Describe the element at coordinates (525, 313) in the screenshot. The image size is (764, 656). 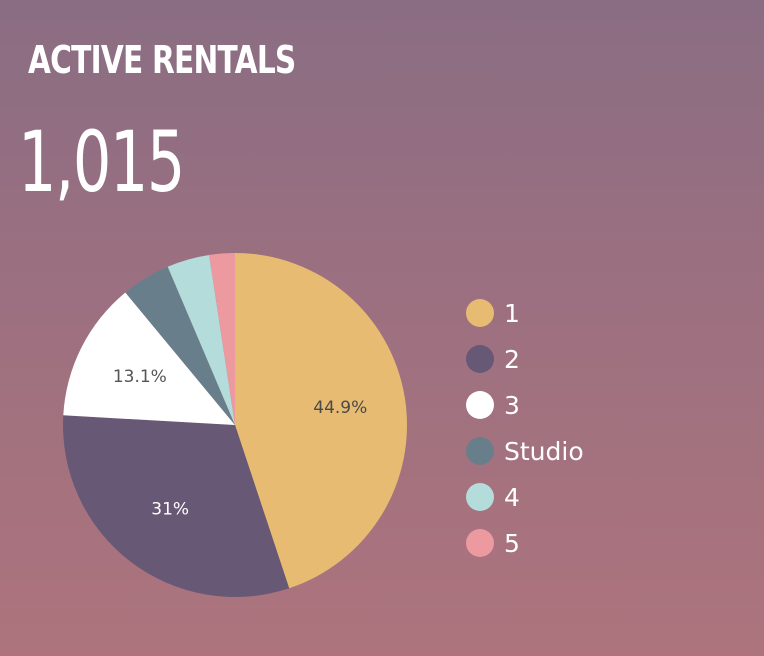
I see `legend-item: 1` at that location.